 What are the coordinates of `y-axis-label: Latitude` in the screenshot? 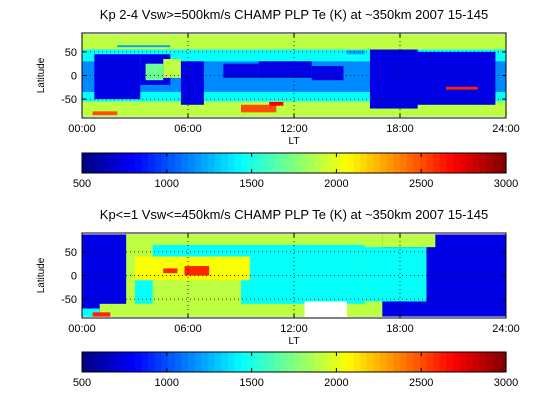 It's located at (41, 275).